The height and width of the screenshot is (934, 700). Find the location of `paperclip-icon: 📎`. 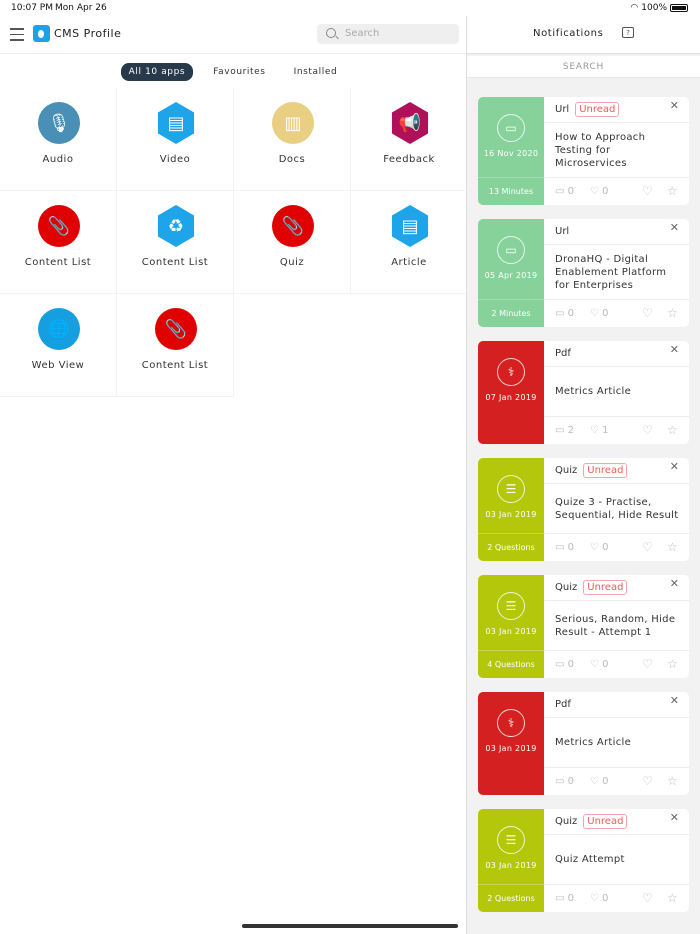

paperclip-icon: 📎 is located at coordinates (176, 329).